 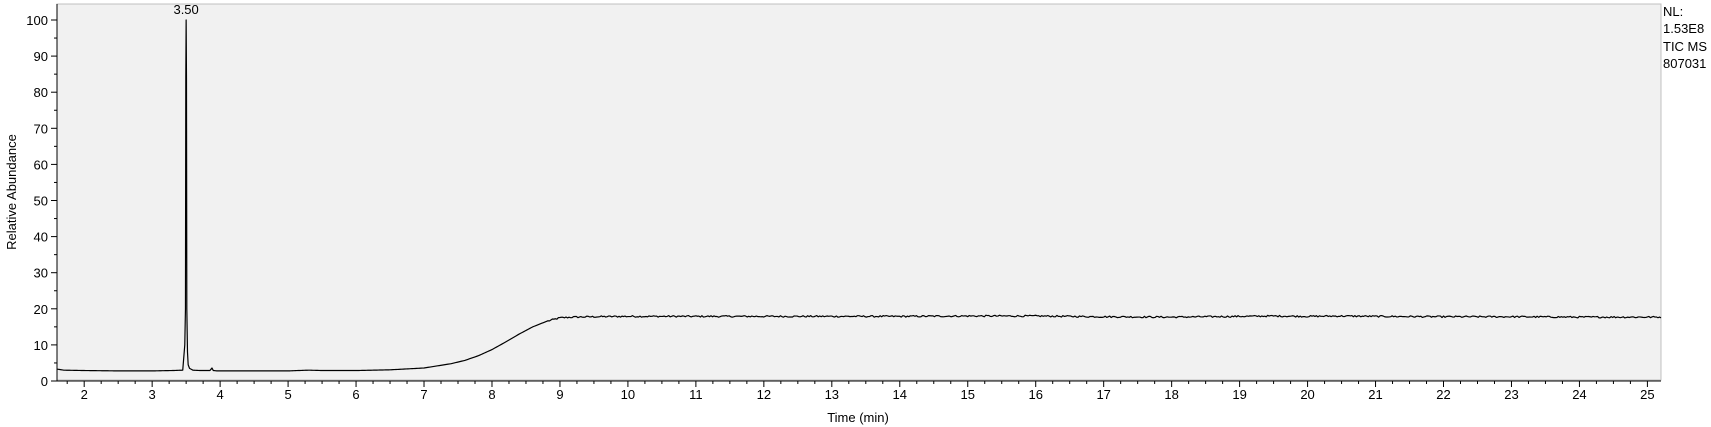 I want to click on x-tick-label: 12, so click(x=764, y=394).